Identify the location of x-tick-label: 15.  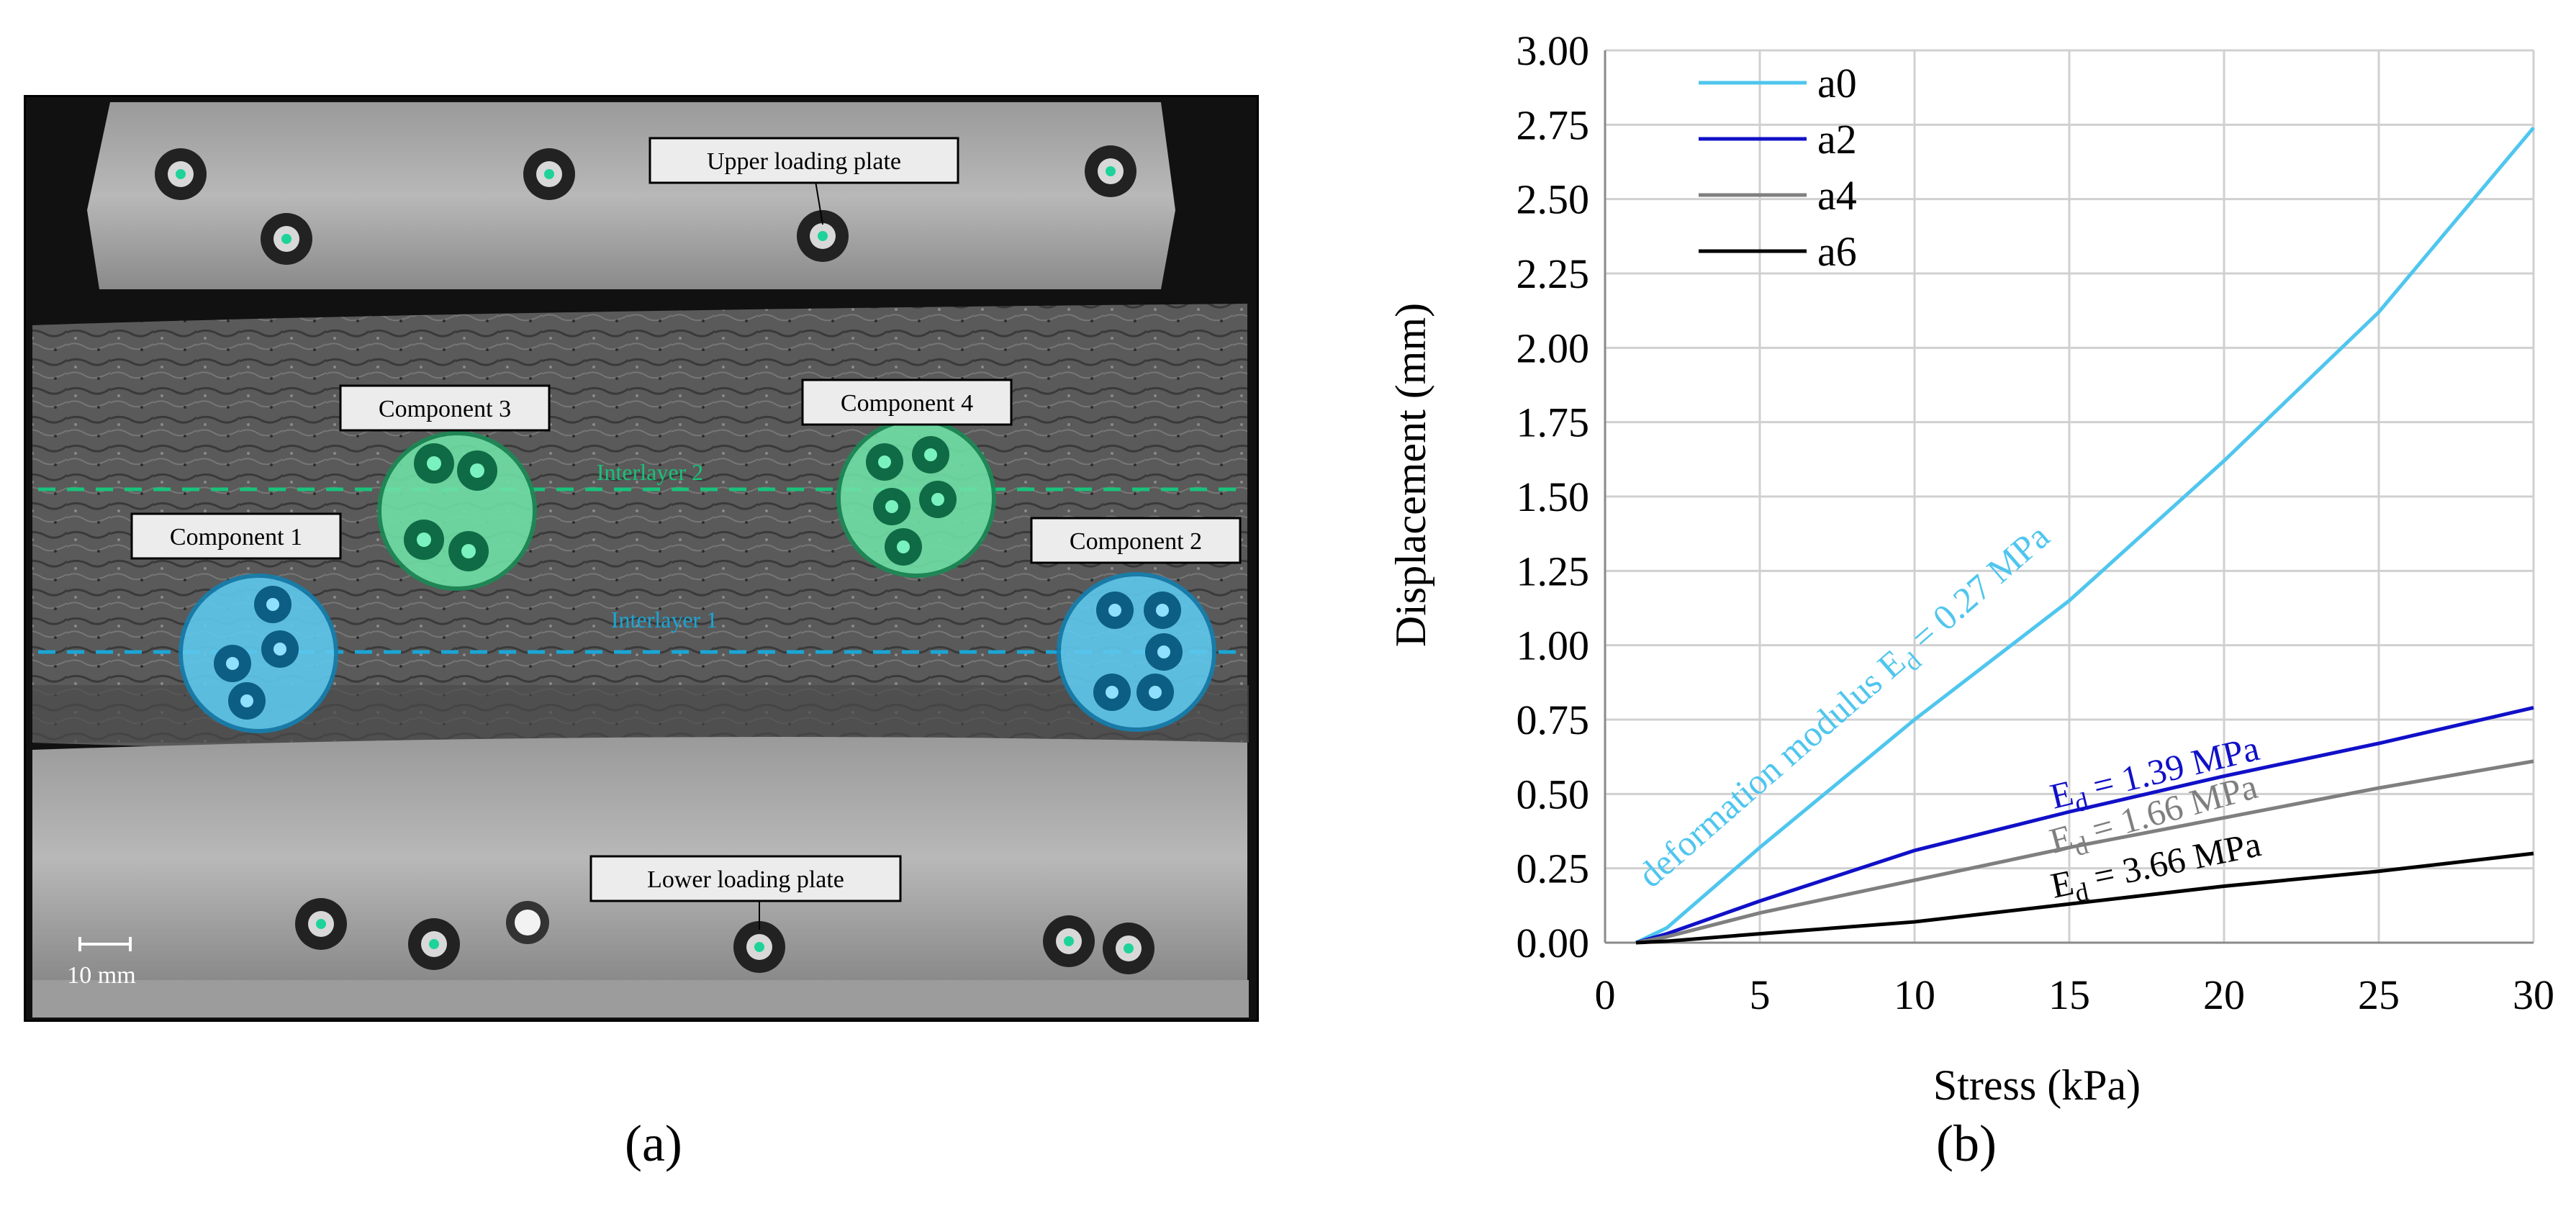
(2069, 994).